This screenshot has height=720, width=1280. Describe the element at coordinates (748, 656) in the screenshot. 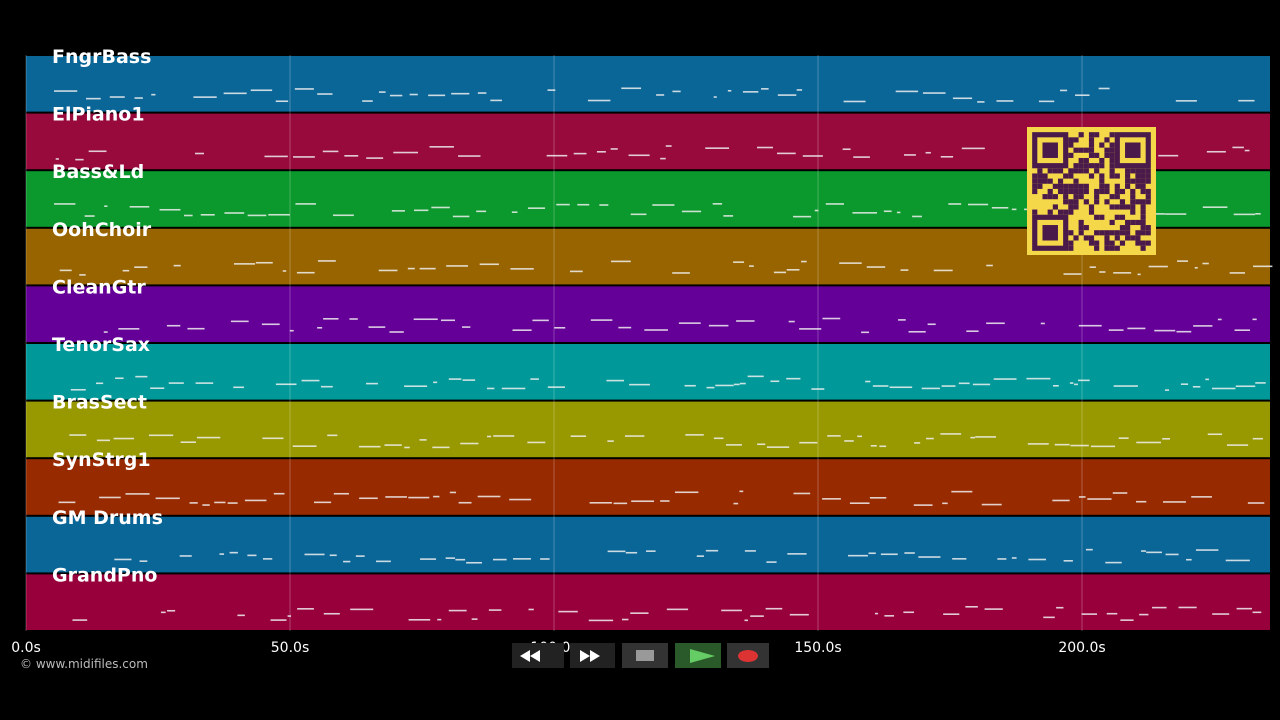

I see `record-icon` at that location.